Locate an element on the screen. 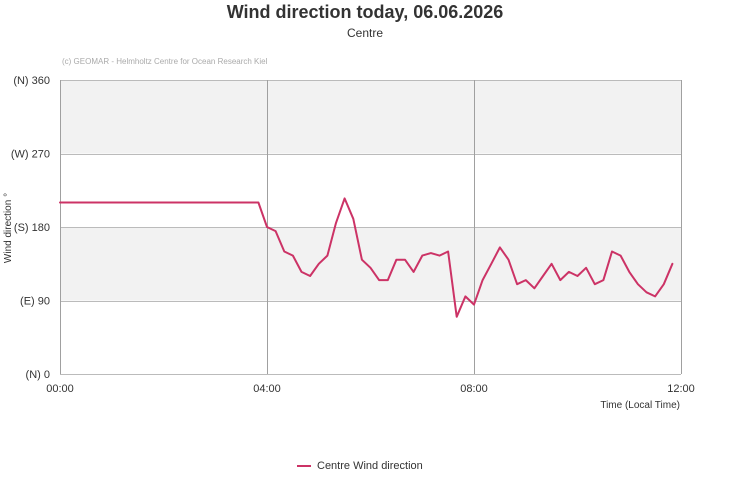 This screenshot has height=500, width=731. chart-title: Wind direction today, 06.06.2026 is located at coordinates (365, 12).